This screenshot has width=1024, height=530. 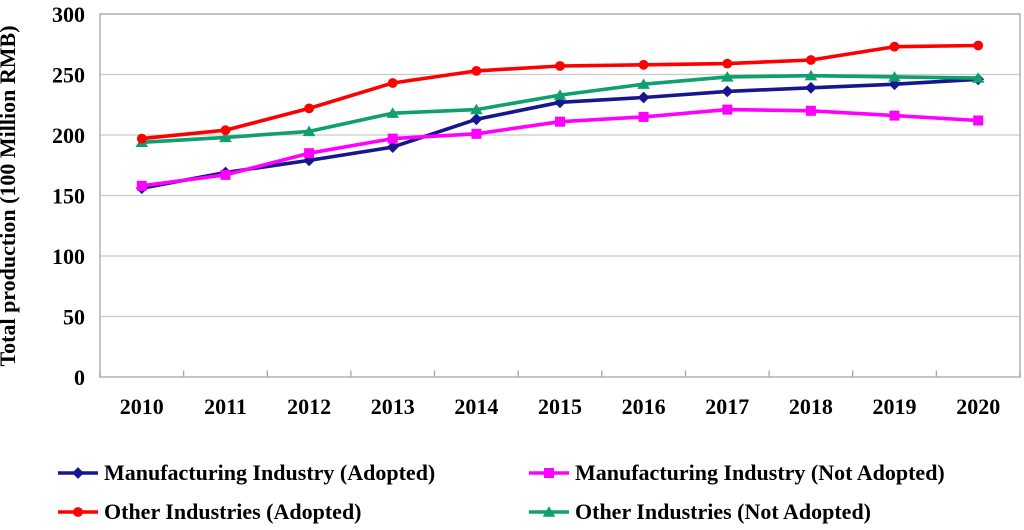 What do you see at coordinates (142, 406) in the screenshot?
I see `x-tick-label: 2010` at bounding box center [142, 406].